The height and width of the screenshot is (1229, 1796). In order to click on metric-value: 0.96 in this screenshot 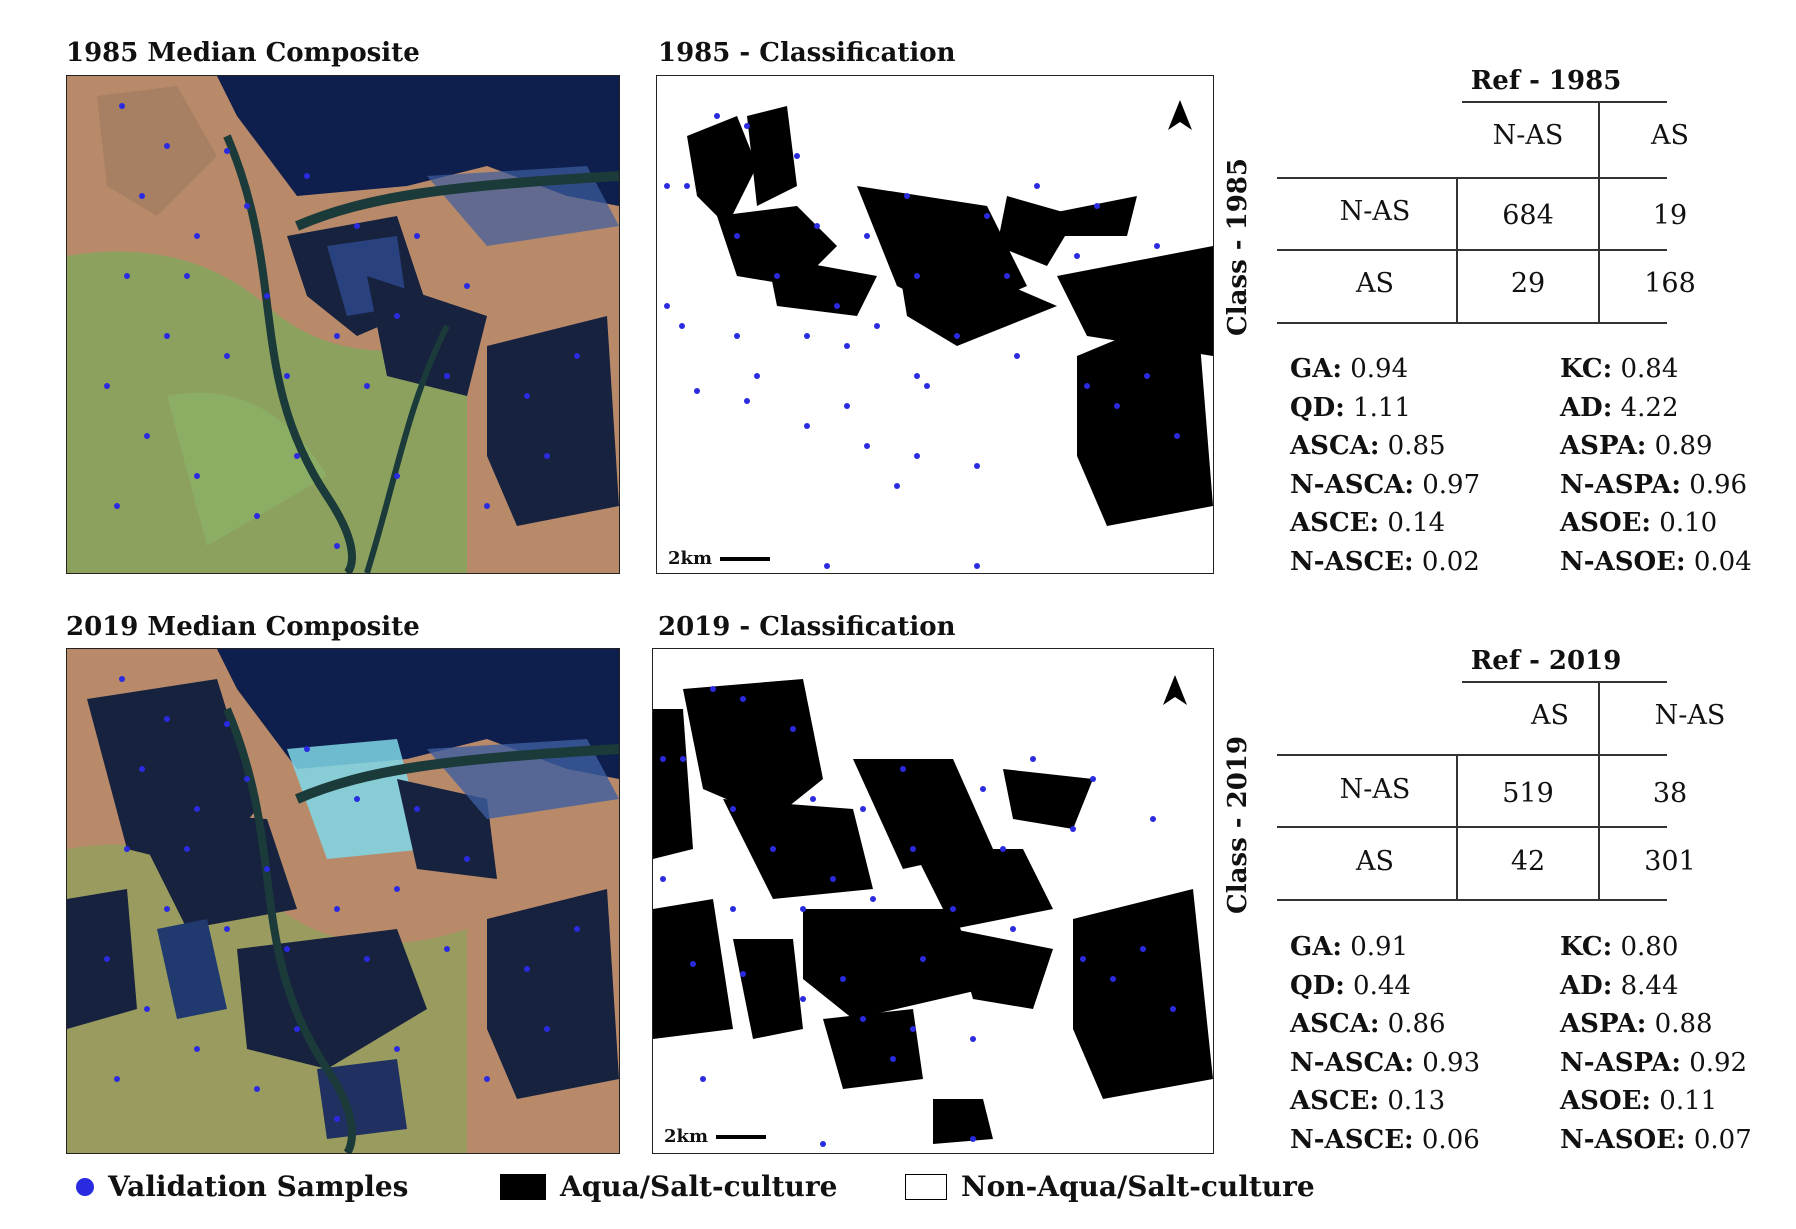, I will do `click(1714, 484)`.